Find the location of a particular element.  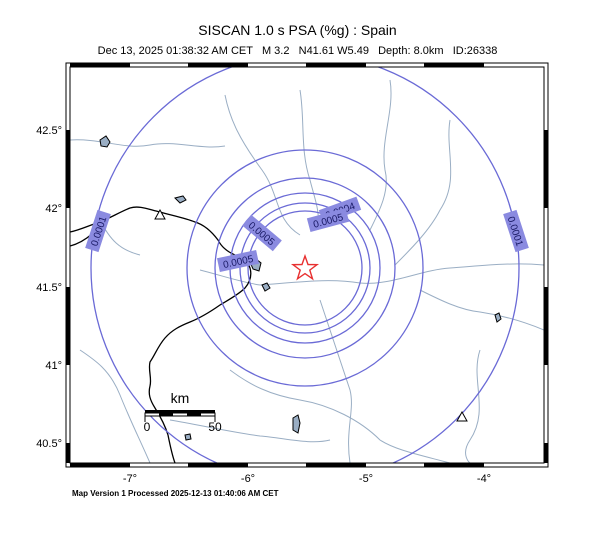

latitude-ticks: 42.5° 42° 41.5° 41° 40.5° is located at coordinates (49, 287).